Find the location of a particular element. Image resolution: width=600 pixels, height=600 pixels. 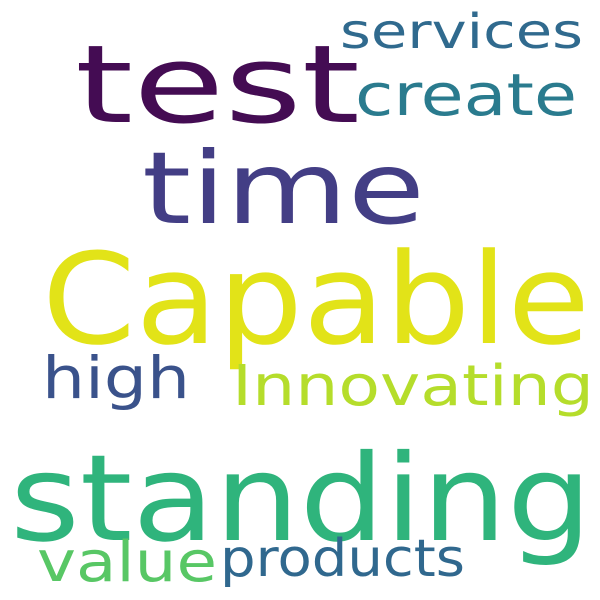

word-products: products is located at coordinates (342, 559).